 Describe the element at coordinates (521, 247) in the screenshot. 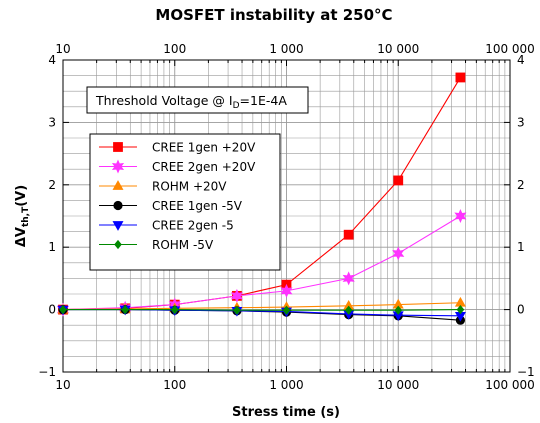

I see `y-tick-label-right: 1` at that location.